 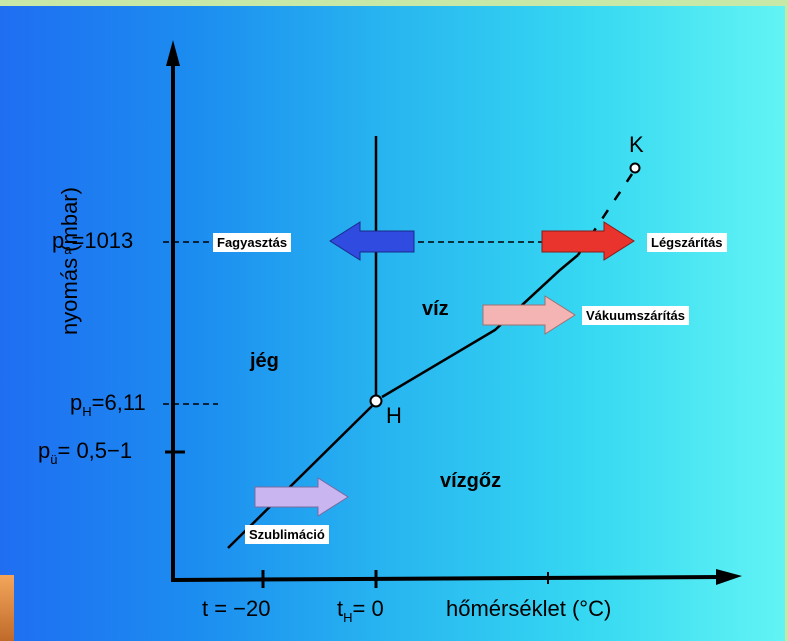 What do you see at coordinates (376, 401) in the screenshot?
I see `triple-point-marker` at bounding box center [376, 401].